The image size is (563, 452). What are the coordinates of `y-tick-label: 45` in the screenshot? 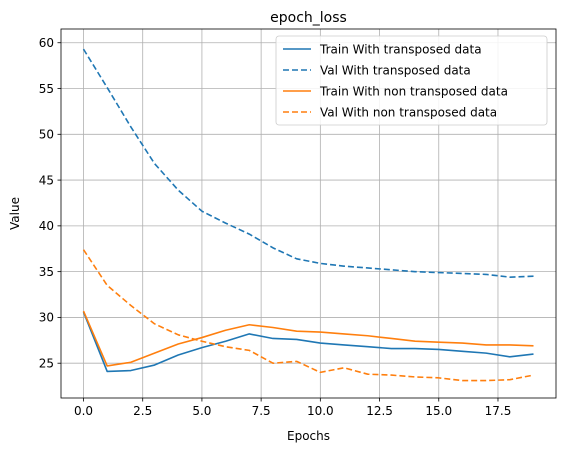 It's located at (46, 180).